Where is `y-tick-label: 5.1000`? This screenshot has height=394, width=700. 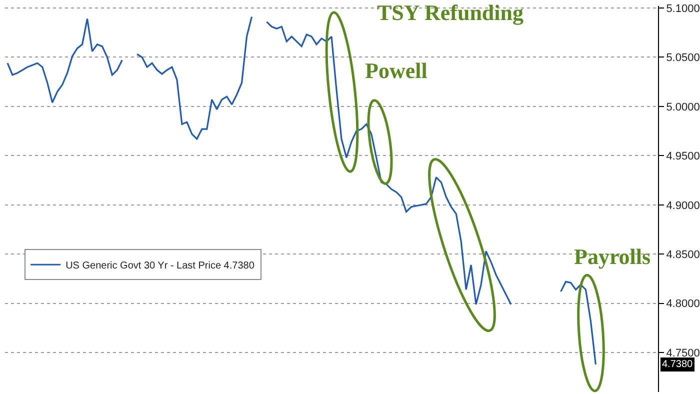
y-tick-label: 5.1000 is located at coordinates (683, 8).